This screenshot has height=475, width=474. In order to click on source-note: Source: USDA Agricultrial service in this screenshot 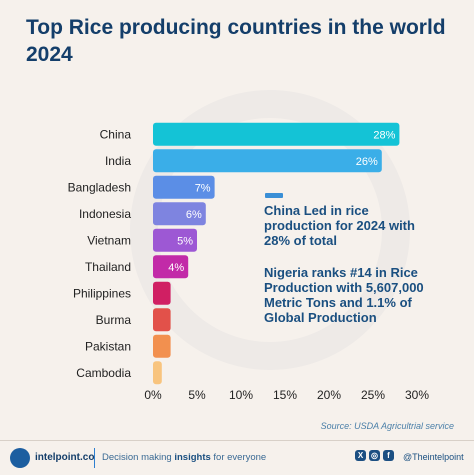, I will do `click(387, 426)`.